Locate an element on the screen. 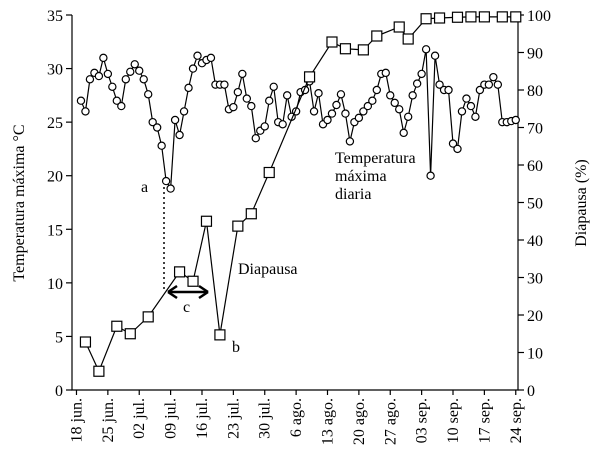 The width and height of the screenshot is (595, 461). annotation: diaria is located at coordinates (353, 194).